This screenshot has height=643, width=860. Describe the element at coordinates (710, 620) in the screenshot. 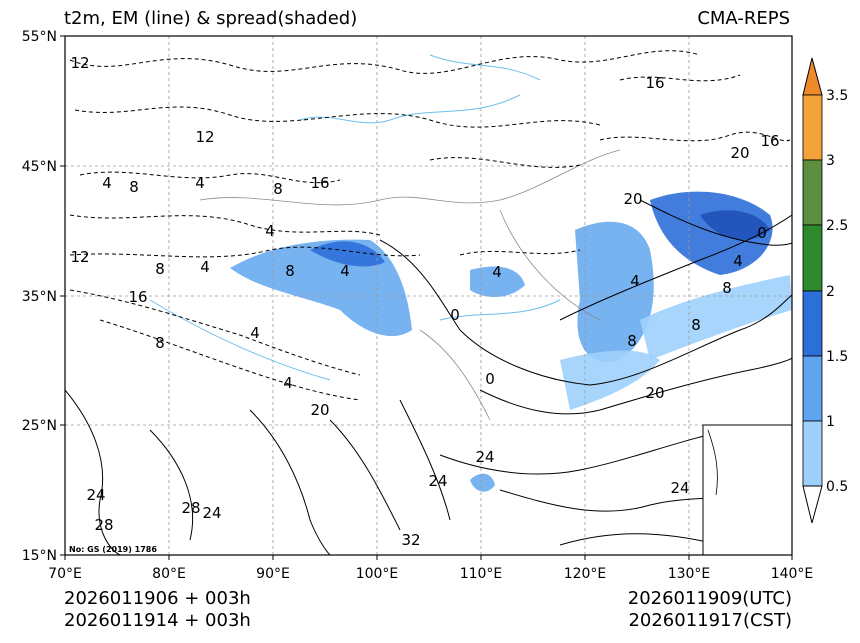

I see `valid-cst: 2026011917(CST)` at that location.